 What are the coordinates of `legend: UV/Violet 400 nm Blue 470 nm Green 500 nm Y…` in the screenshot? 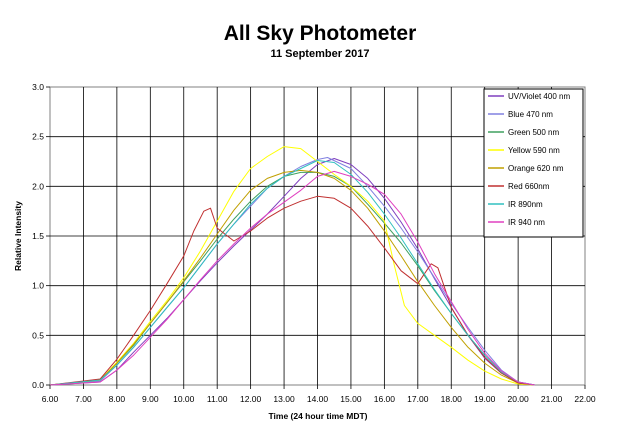 It's located at (533, 163).